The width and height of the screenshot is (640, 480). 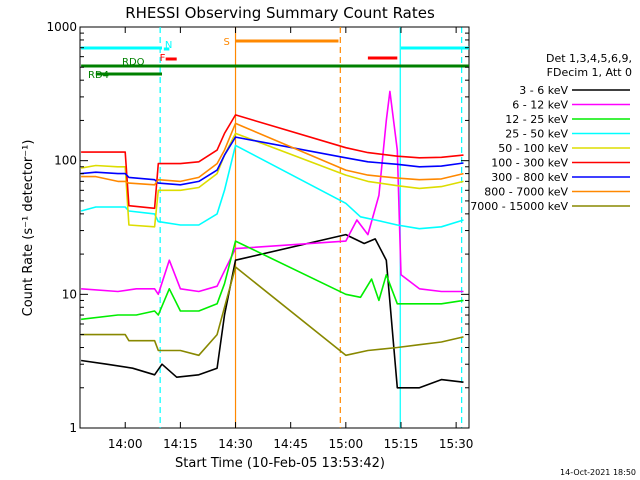 What do you see at coordinates (456, 444) in the screenshot?
I see `x-tick-label-6: 15:30` at bounding box center [456, 444].